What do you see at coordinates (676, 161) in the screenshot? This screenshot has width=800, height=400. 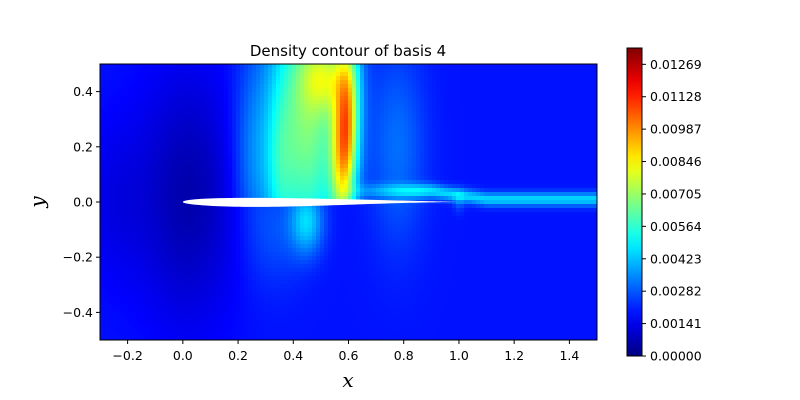 I see `colorbar-tick-label: 0.00846` at bounding box center [676, 161].